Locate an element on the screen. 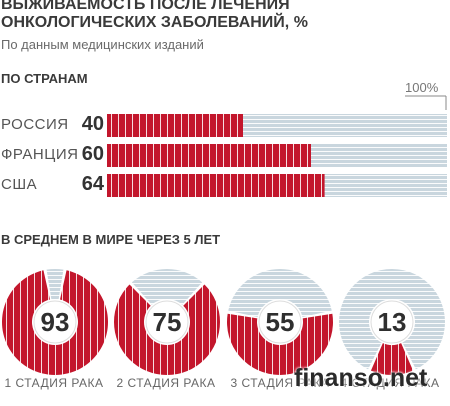 The image size is (450, 406). section-world-average: В СРЕДНЕМ В МИРЕ ЧЕРЕЗ 5 ЛЕТ is located at coordinates (111, 239).